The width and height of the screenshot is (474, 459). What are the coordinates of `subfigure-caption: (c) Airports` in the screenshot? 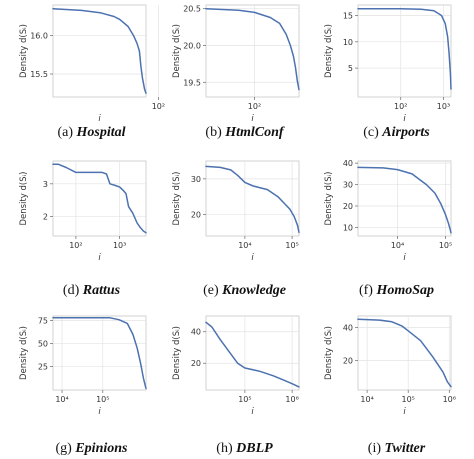 It's located at (396, 132).